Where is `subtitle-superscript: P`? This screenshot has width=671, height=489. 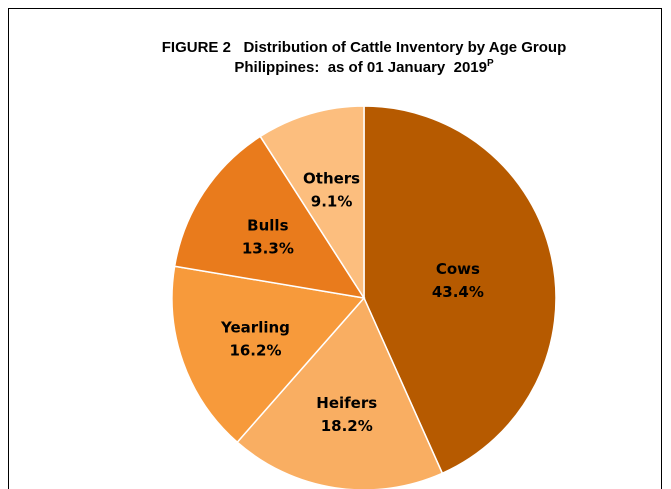
subtitle-superscript: P is located at coordinates (490, 63).